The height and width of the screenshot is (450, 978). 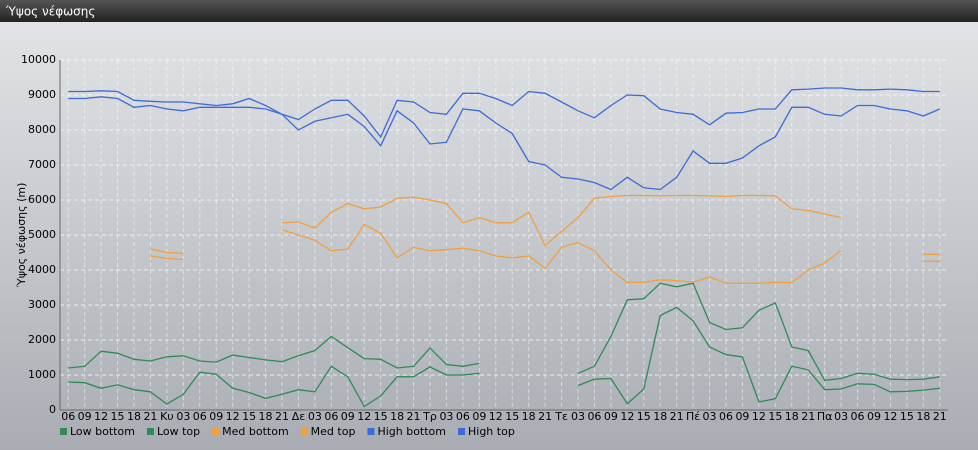 What do you see at coordinates (42, 304) in the screenshot?
I see `y-tick-label: 3000` at bounding box center [42, 304].